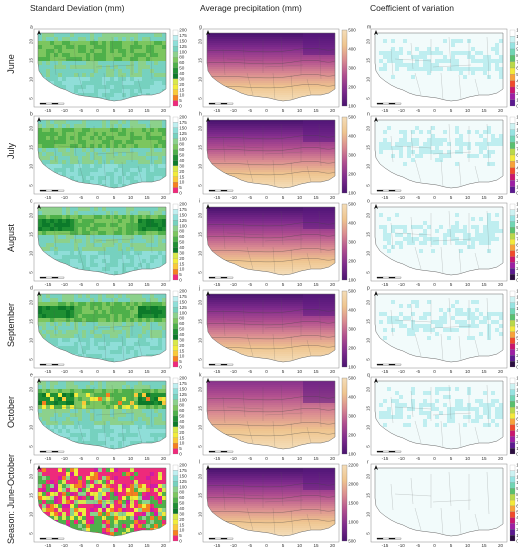  What do you see at coordinates (352, 291) in the screenshot?
I see `colorbar-label: 500` at bounding box center [352, 291].